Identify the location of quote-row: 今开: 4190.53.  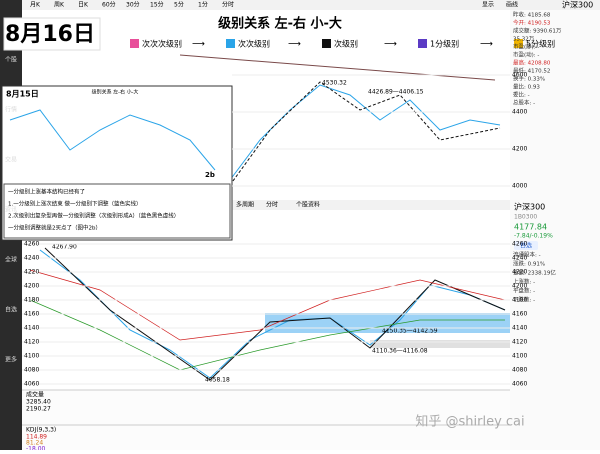
(532, 23).